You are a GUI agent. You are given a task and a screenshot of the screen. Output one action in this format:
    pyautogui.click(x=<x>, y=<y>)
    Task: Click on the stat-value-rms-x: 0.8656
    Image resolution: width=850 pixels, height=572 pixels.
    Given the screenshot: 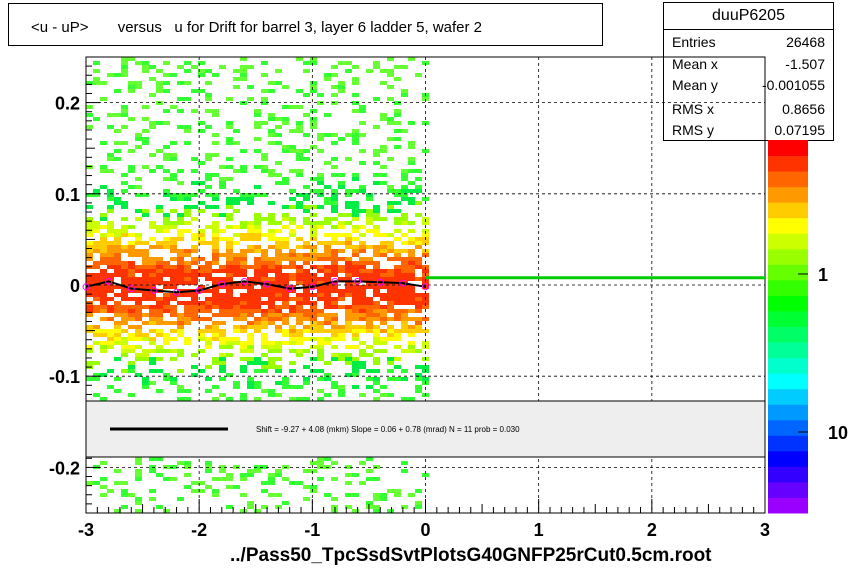 What is the action you would take?
    pyautogui.click(x=803, y=109)
    